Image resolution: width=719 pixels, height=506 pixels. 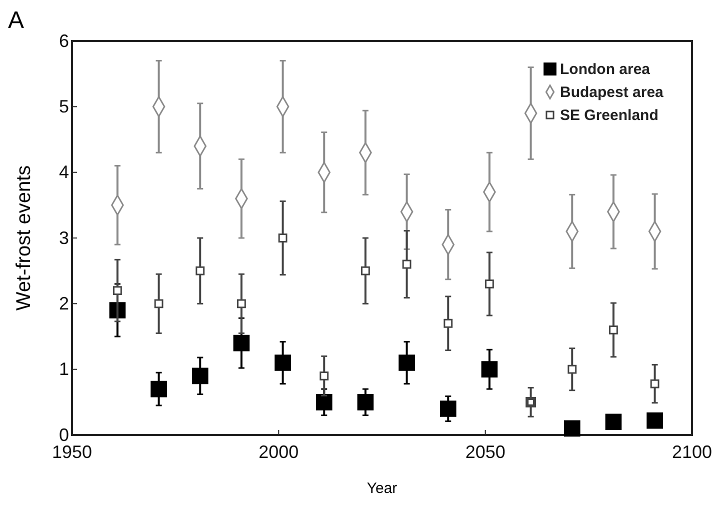 What do you see at coordinates (63, 369) in the screenshot?
I see `y-tick-label: 1` at bounding box center [63, 369].